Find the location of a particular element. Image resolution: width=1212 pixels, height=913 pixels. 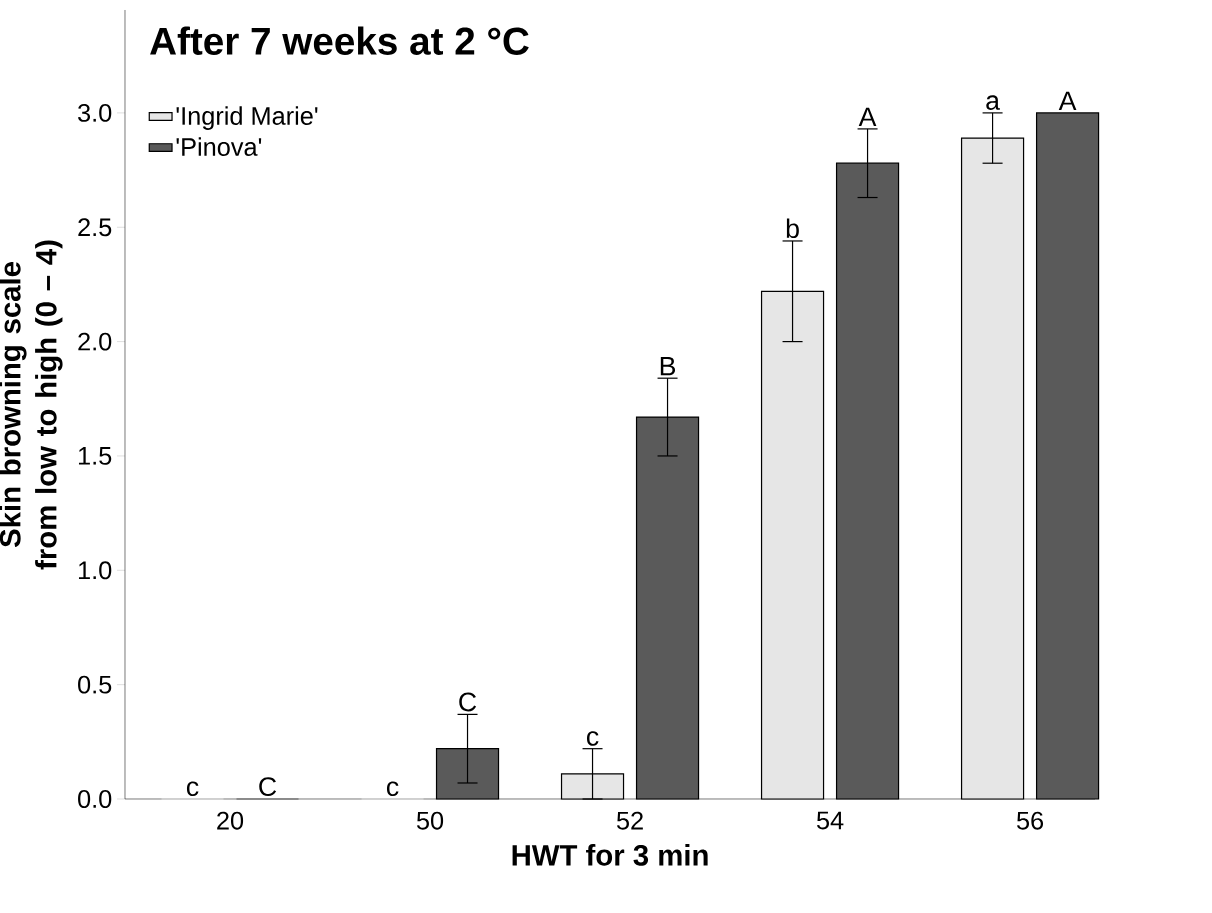

y-tick-label: 2.5 is located at coordinates (95, 227).